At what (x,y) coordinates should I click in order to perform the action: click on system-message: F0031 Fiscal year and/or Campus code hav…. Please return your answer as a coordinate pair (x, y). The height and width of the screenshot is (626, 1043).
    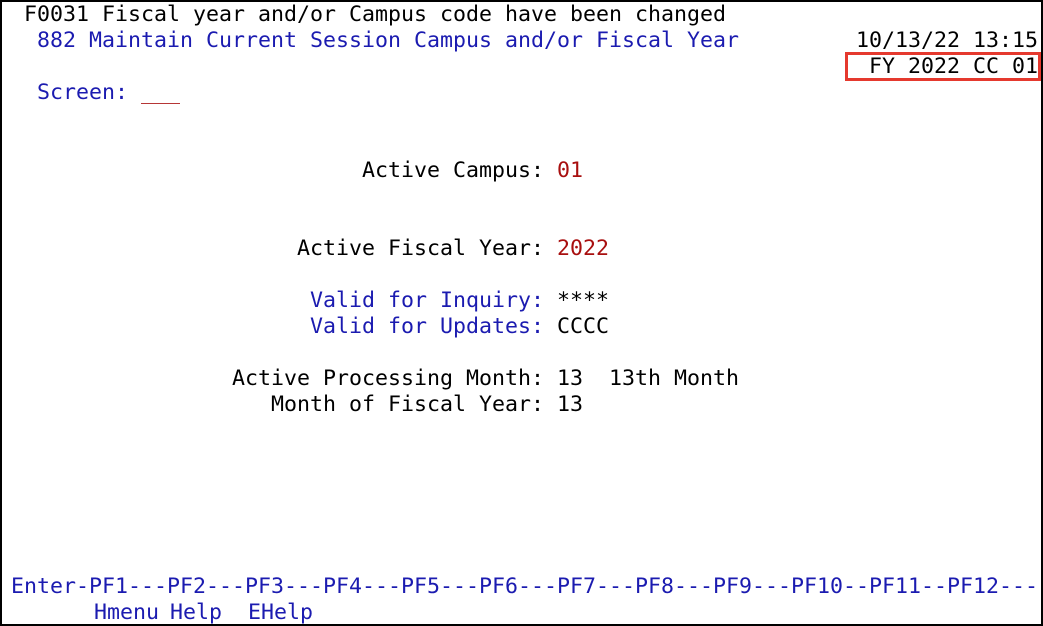
    Looking at the image, I should click on (375, 14).